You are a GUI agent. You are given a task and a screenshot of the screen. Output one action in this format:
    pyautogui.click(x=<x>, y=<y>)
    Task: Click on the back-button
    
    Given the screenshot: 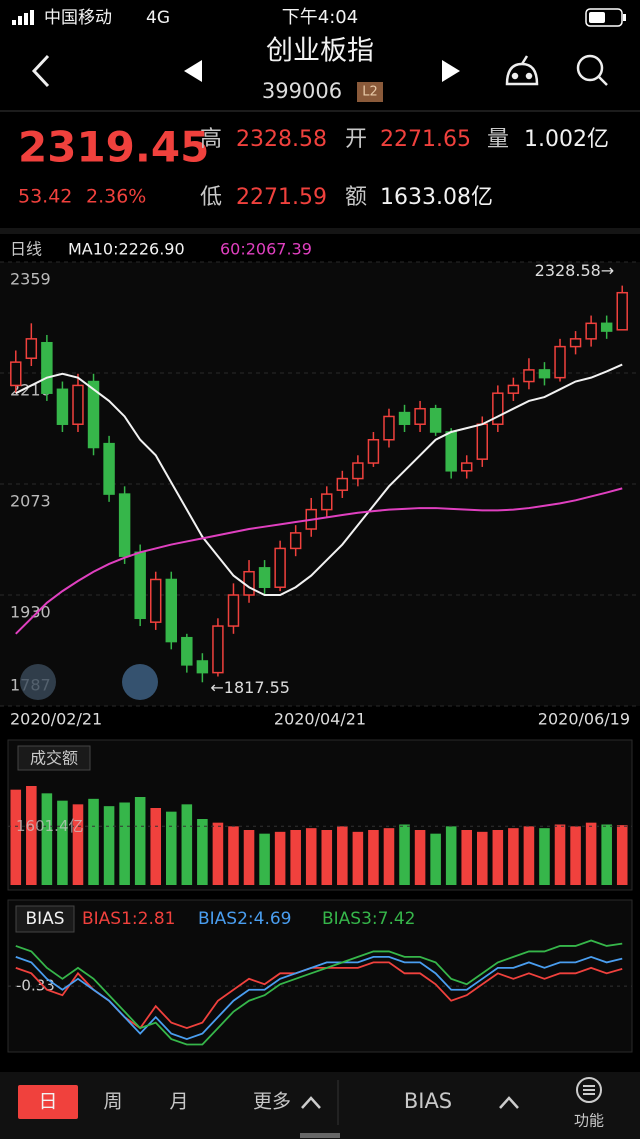 What is the action you would take?
    pyautogui.click(x=40, y=71)
    